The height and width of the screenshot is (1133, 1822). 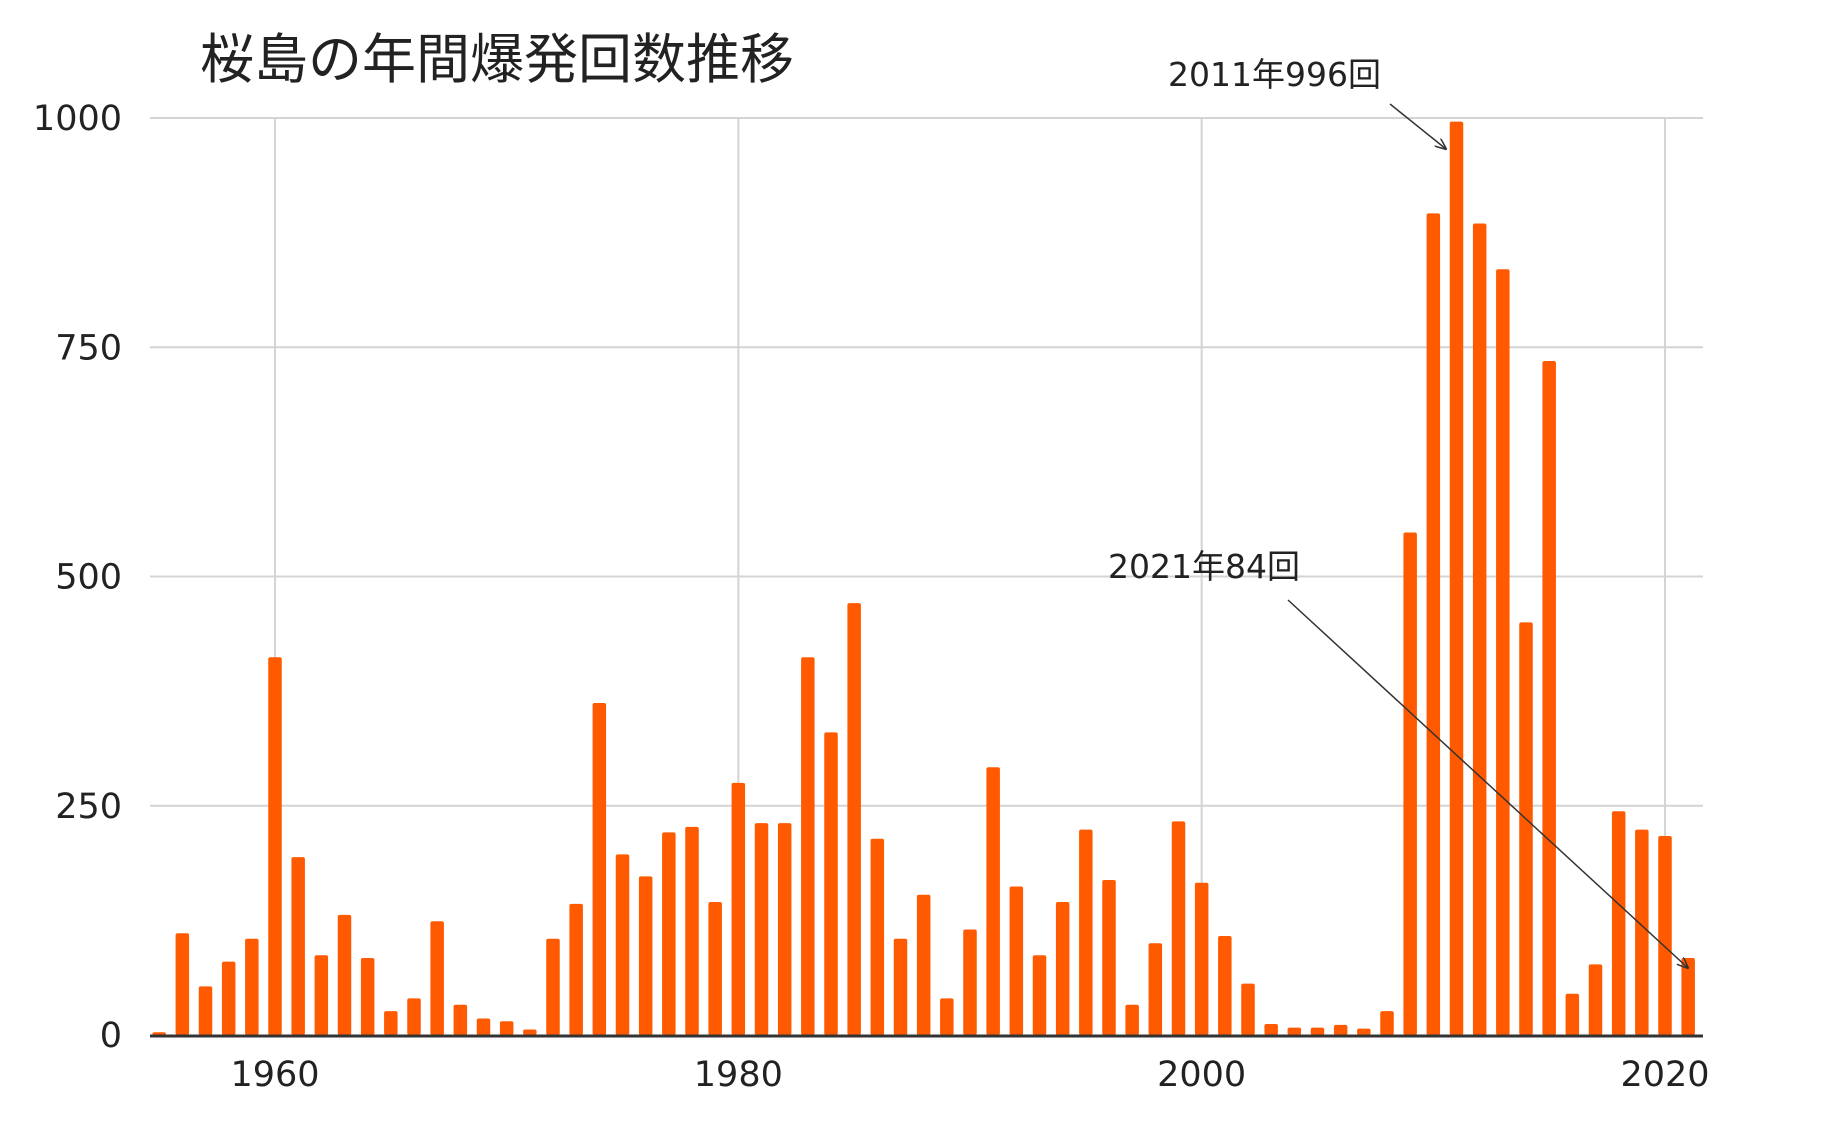 What do you see at coordinates (692, 930) in the screenshot?
I see `bar-1978` at bounding box center [692, 930].